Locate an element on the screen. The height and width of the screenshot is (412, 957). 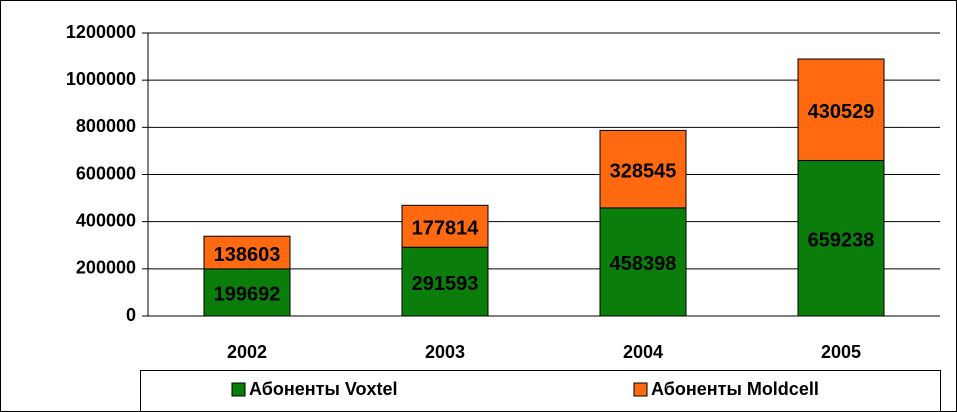
data-label: 199692 is located at coordinates (247, 295).